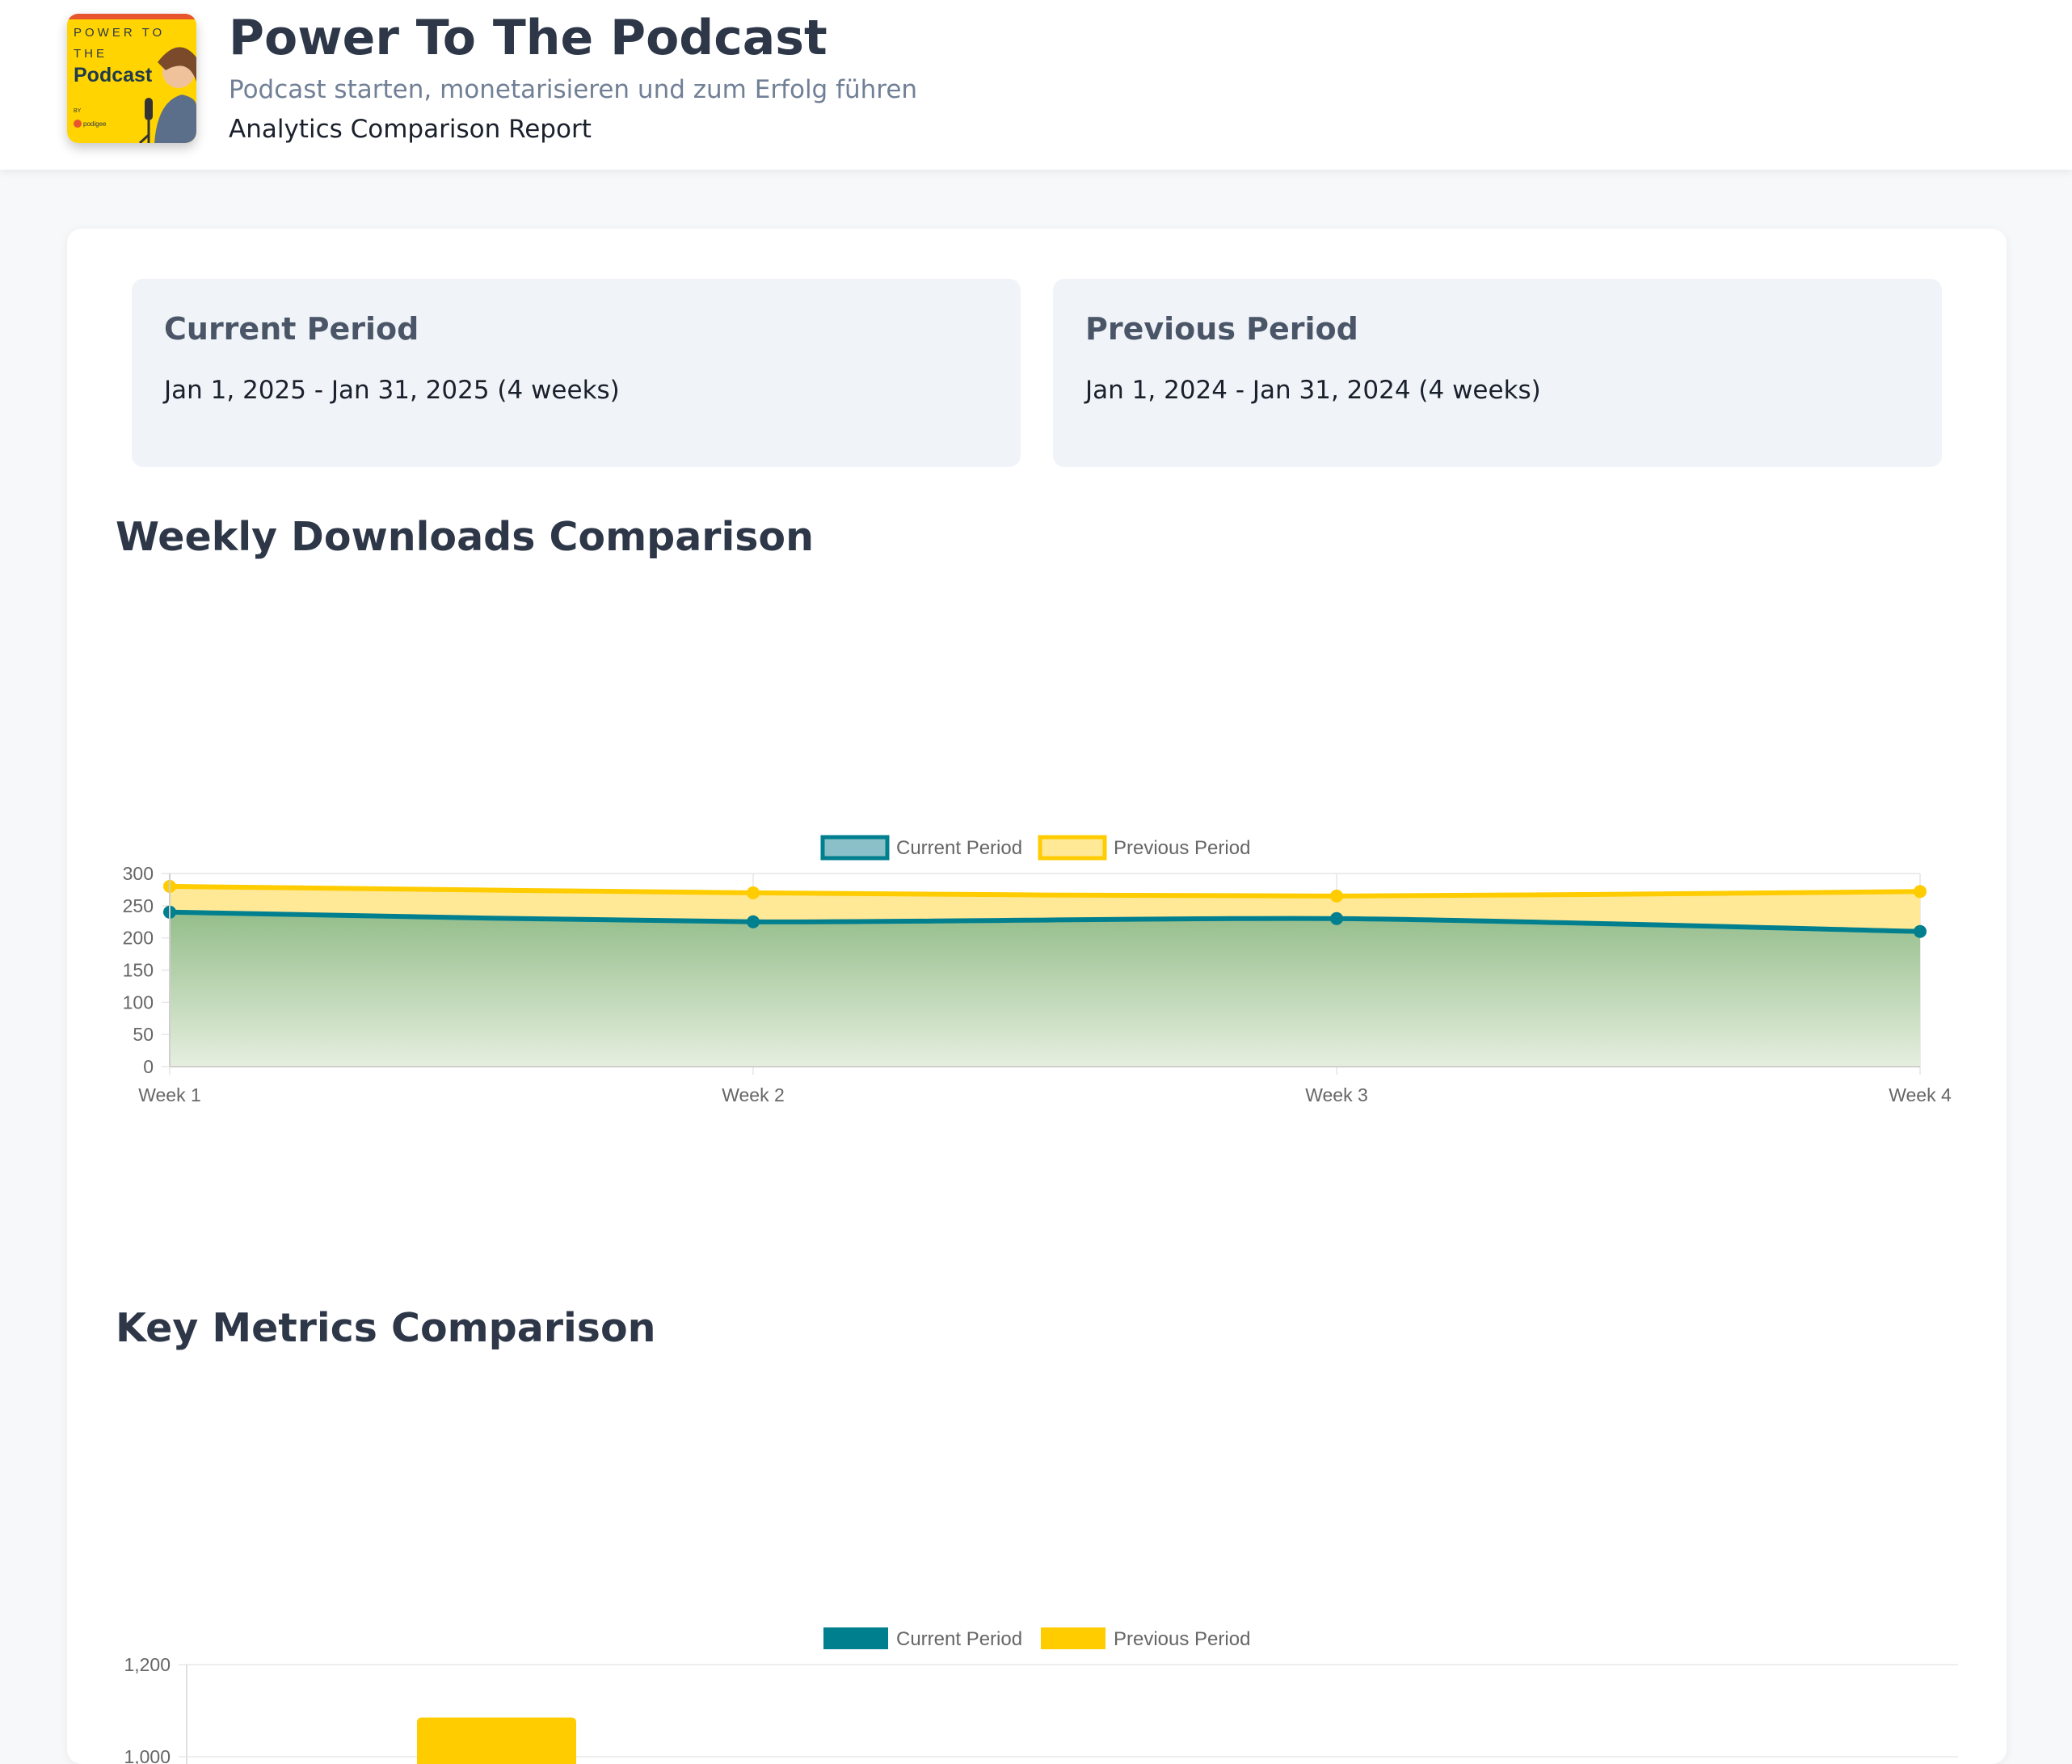 This screenshot has height=1764, width=2072. I want to click on y-tick-label: 150, so click(139, 970).